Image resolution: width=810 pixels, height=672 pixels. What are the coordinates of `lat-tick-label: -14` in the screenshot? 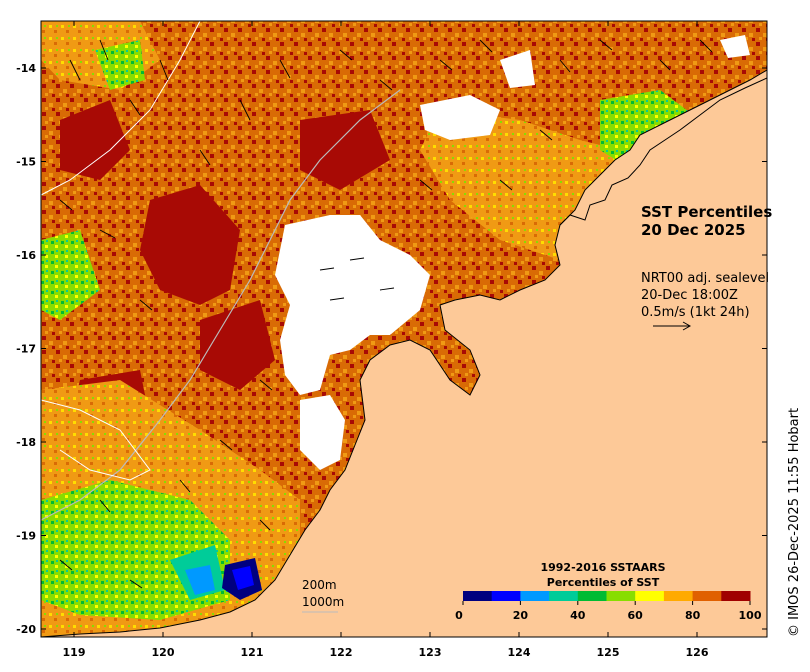 It's located at (26, 68).